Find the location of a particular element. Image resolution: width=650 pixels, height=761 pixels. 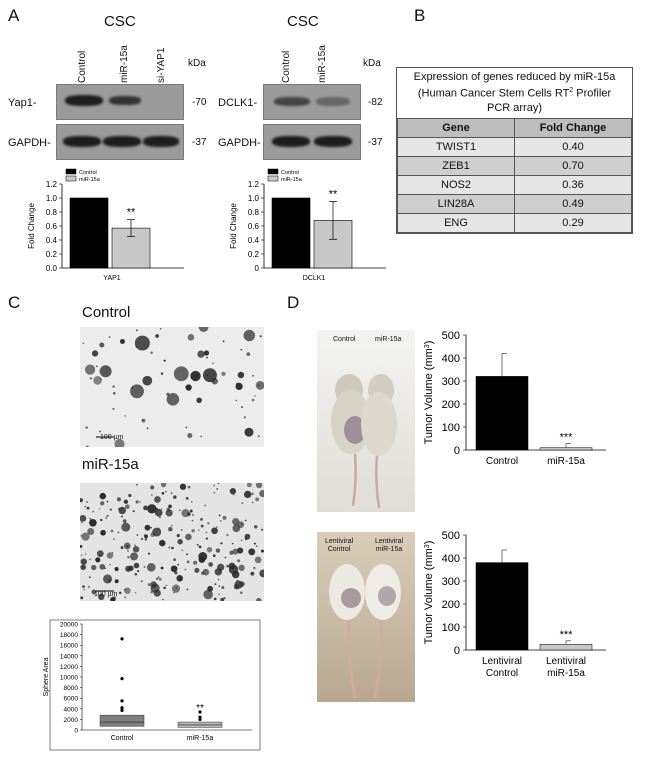

x-tick-label: Control is located at coordinates (122, 738).